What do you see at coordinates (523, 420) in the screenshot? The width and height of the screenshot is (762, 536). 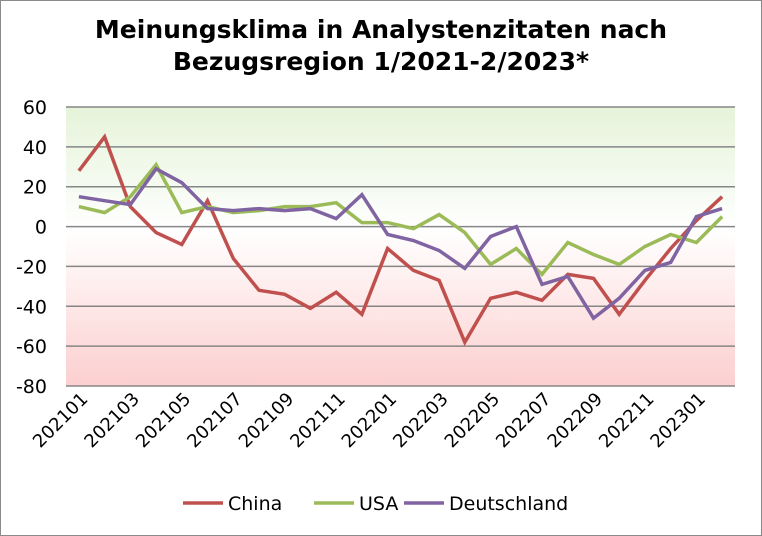 I see `x-tick-label: 202207` at bounding box center [523, 420].